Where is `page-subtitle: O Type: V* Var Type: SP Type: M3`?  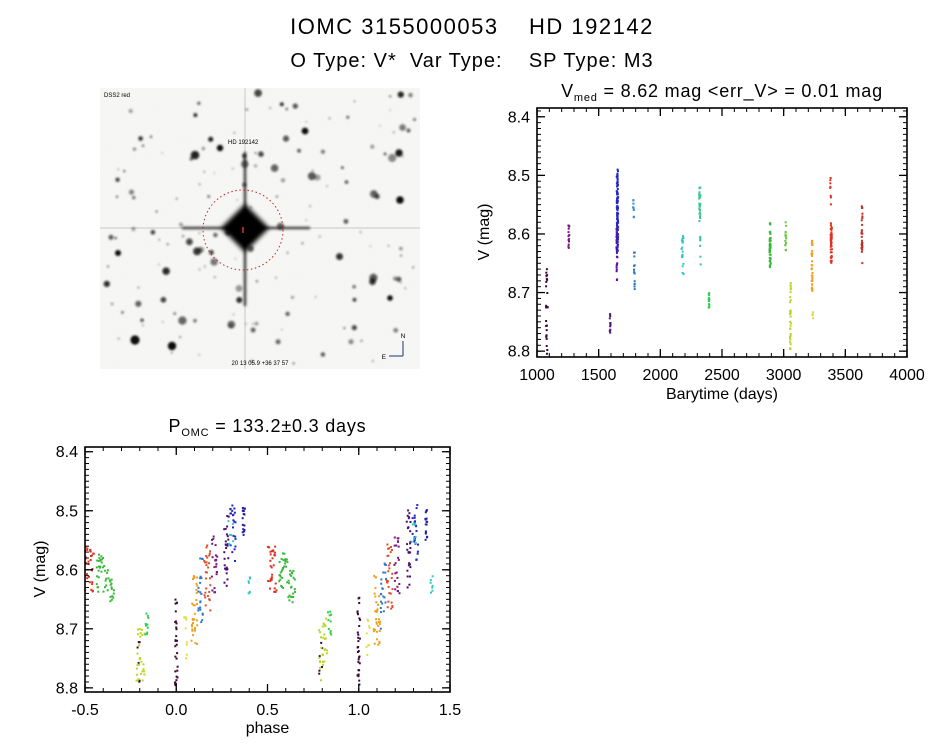
page-subtitle: O Type: V* Var Type: SP Type: M3 is located at coordinates (472, 61).